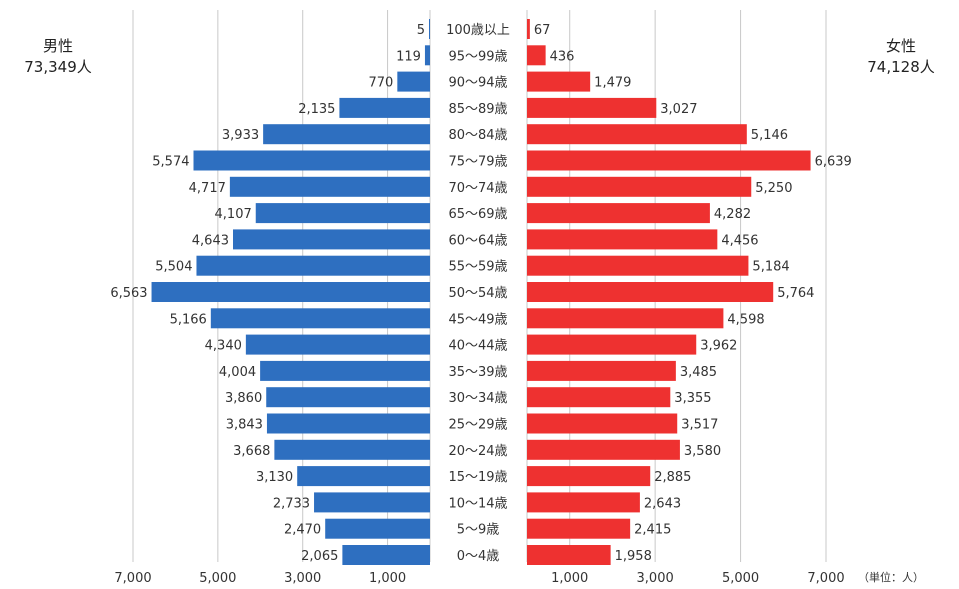 The image size is (959, 589). Describe the element at coordinates (421, 30) in the screenshot. I see `male-data-label: 5` at that location.